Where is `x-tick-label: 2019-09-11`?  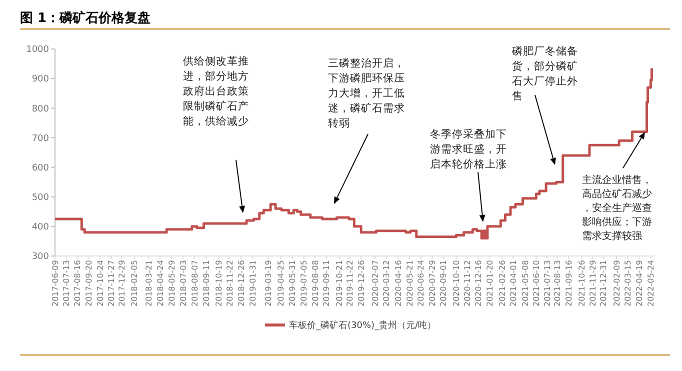
x-tick-label: 2019-09-11 is located at coordinates (326, 283).